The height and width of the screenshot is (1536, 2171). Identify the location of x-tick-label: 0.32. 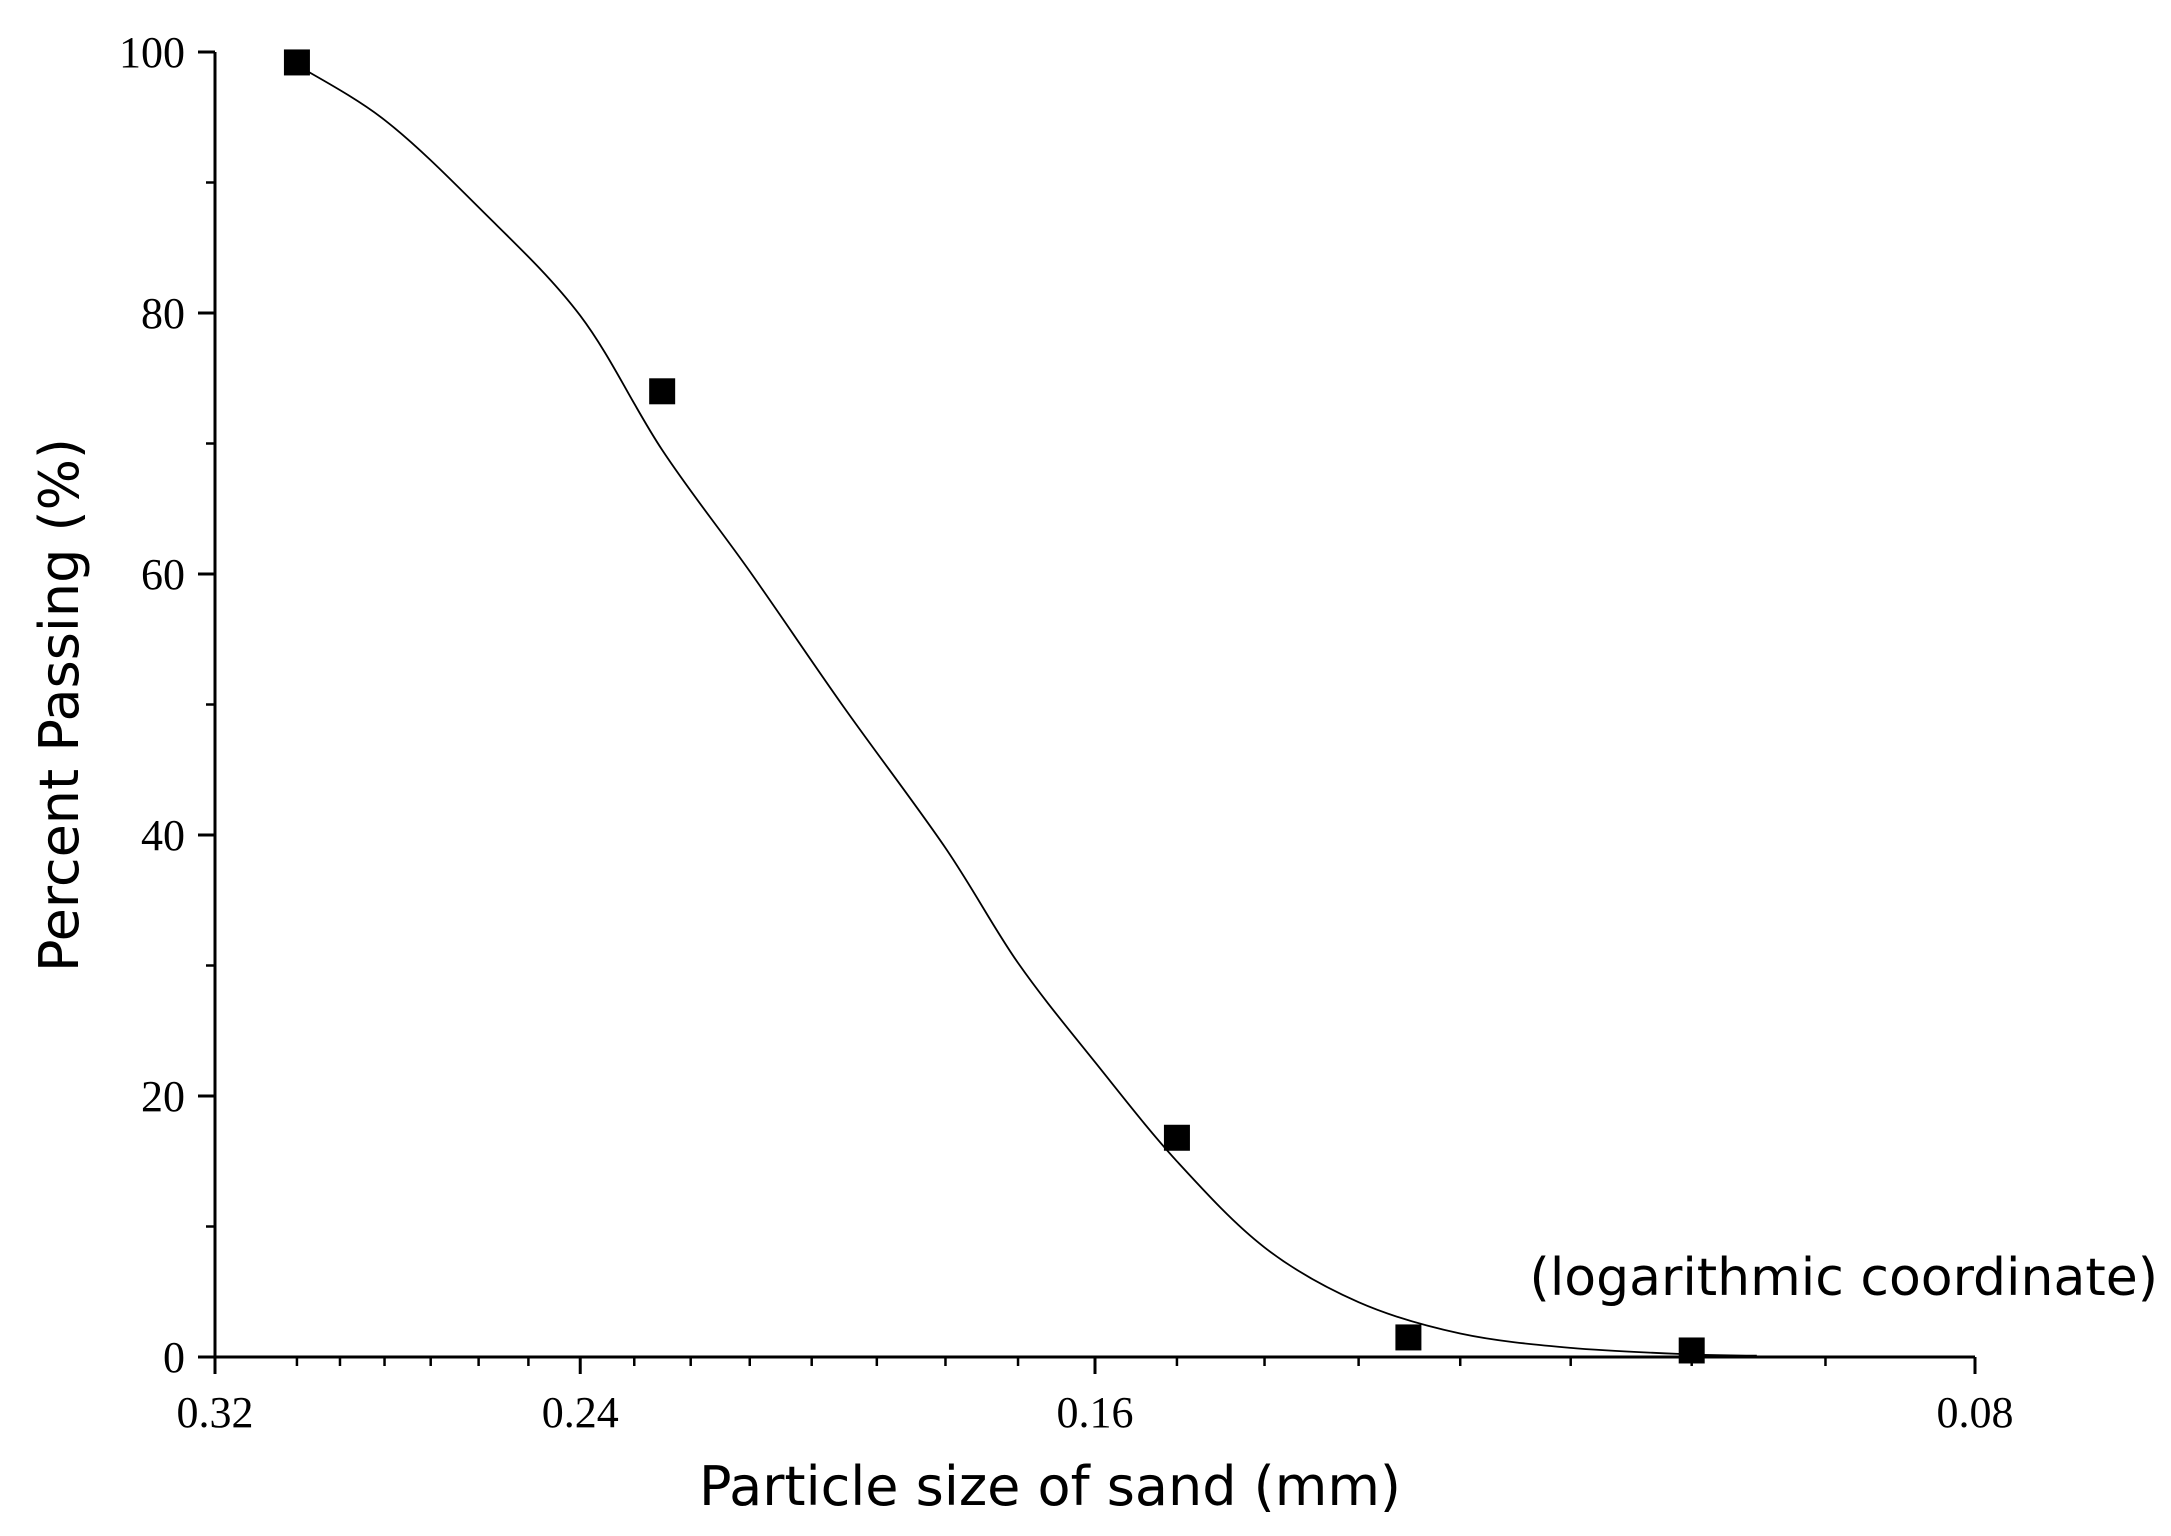
(215, 1412).